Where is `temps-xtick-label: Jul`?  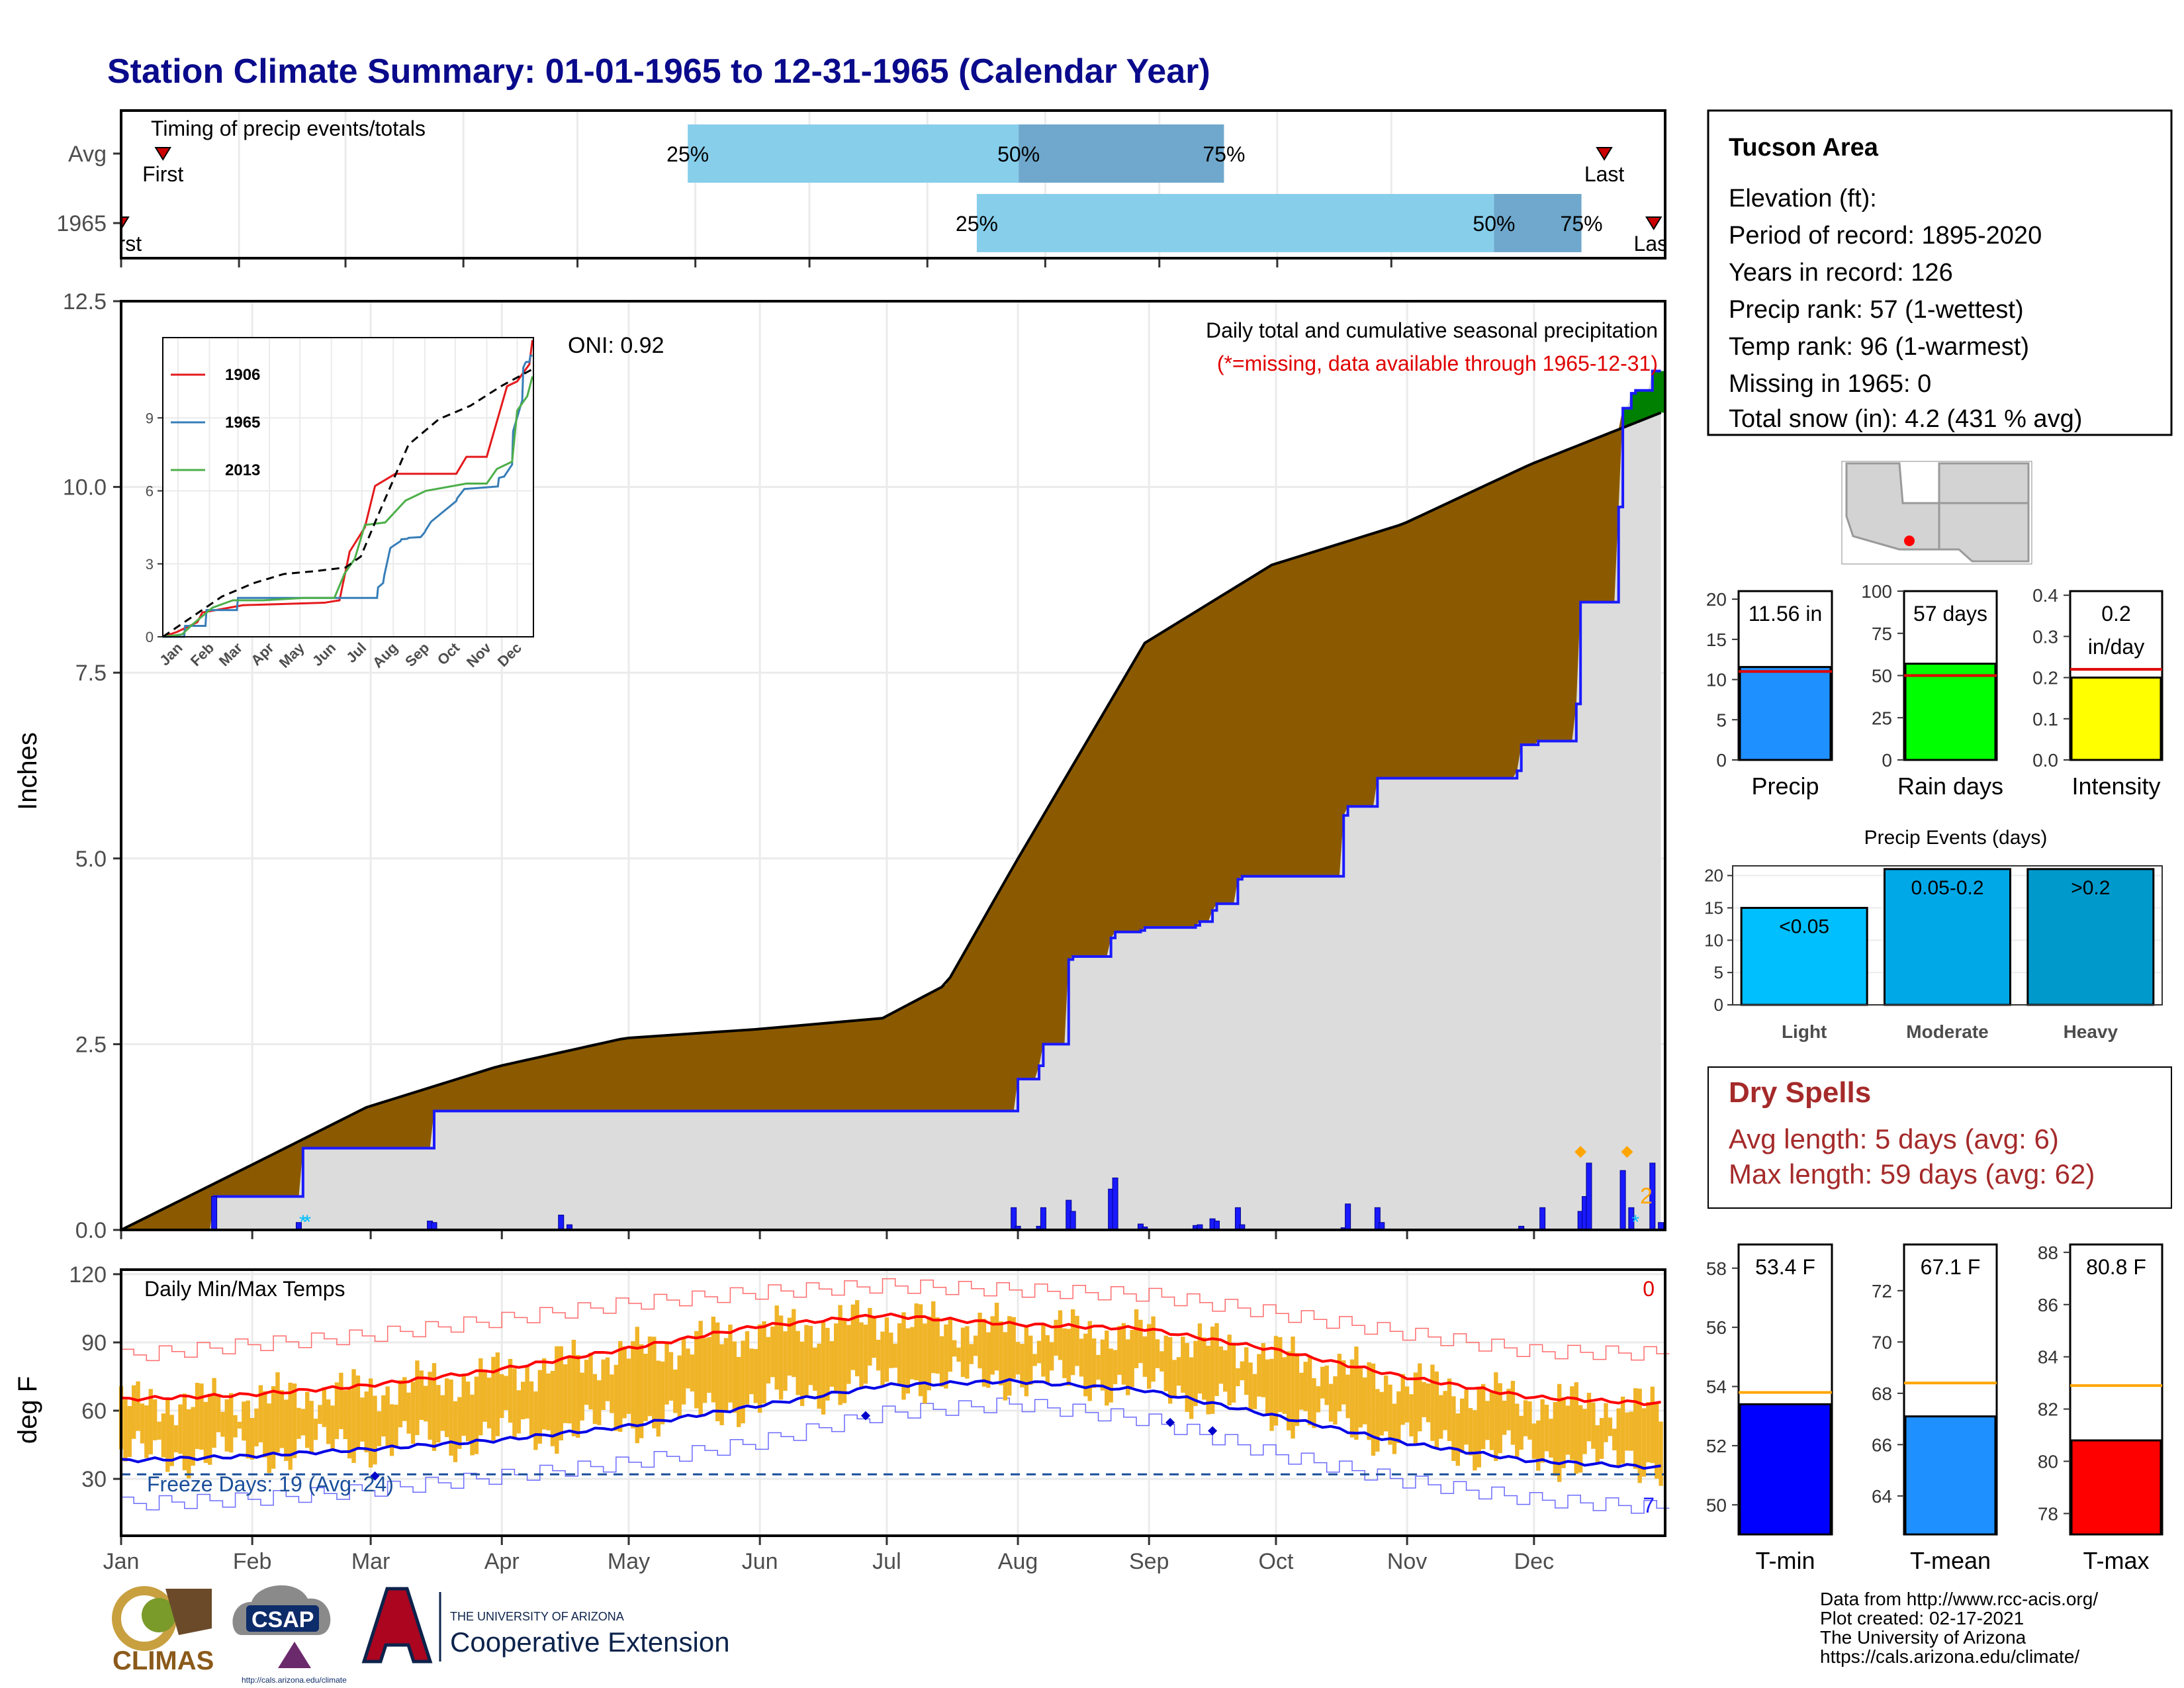 temps-xtick-label: Jul is located at coordinates (886, 1561).